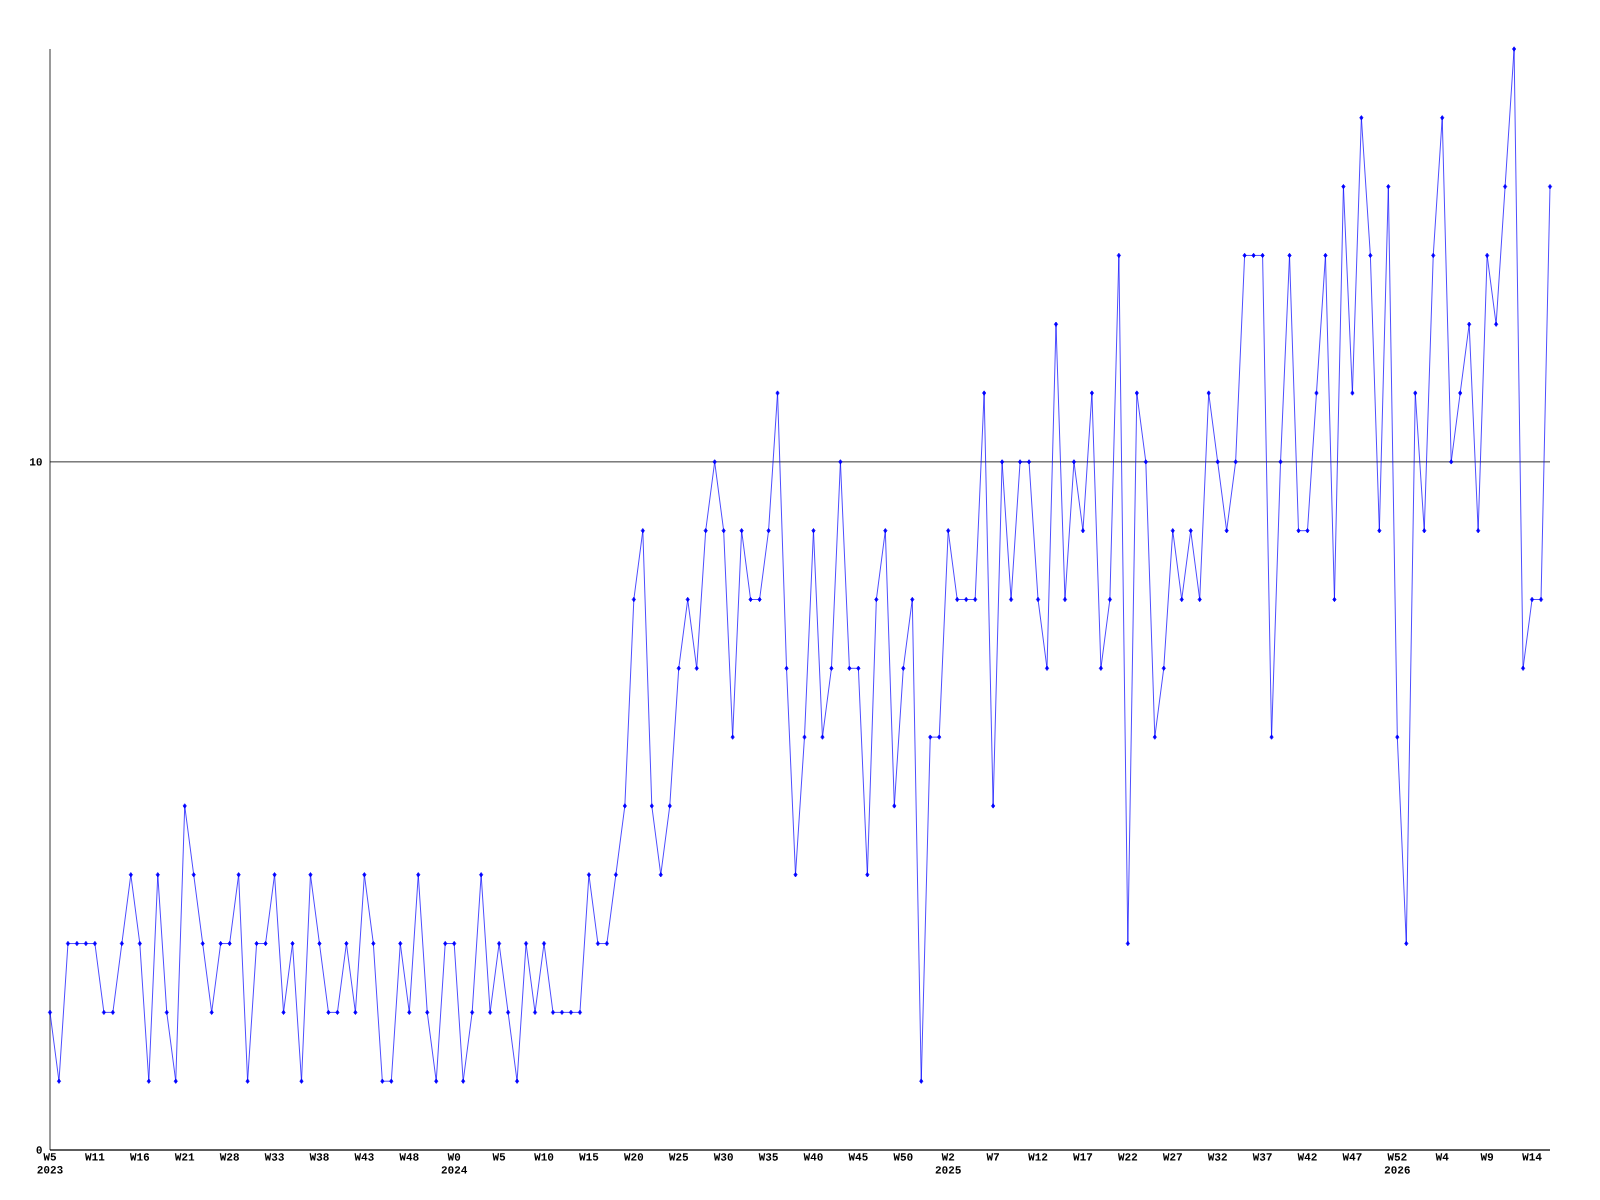  I want to click on x-tick-label: W43, so click(364, 1157).